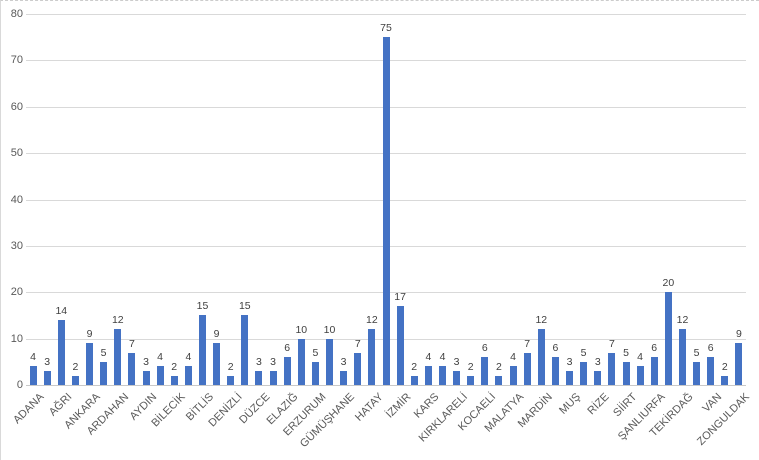 The image size is (759, 460). I want to click on bar-value-label: 20, so click(668, 283).